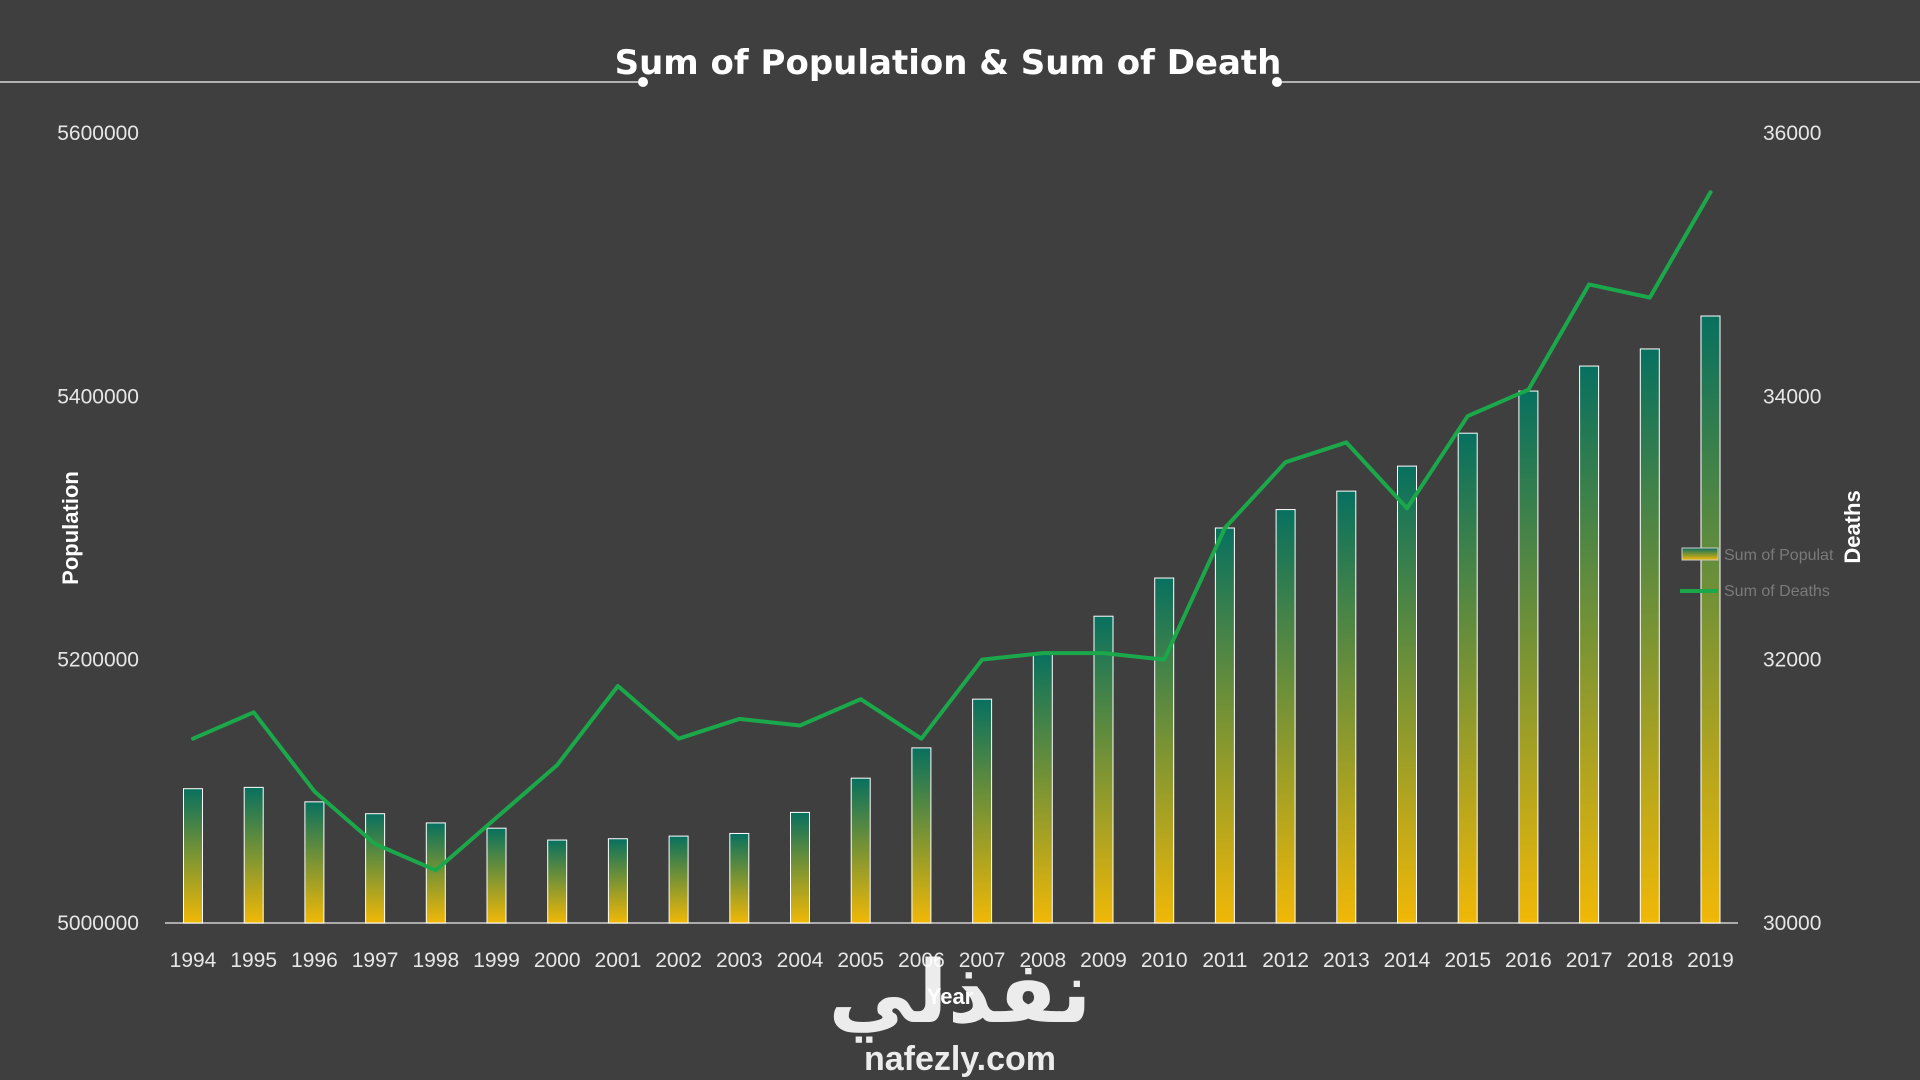  I want to click on x-tick-label: 2003, so click(739, 960).